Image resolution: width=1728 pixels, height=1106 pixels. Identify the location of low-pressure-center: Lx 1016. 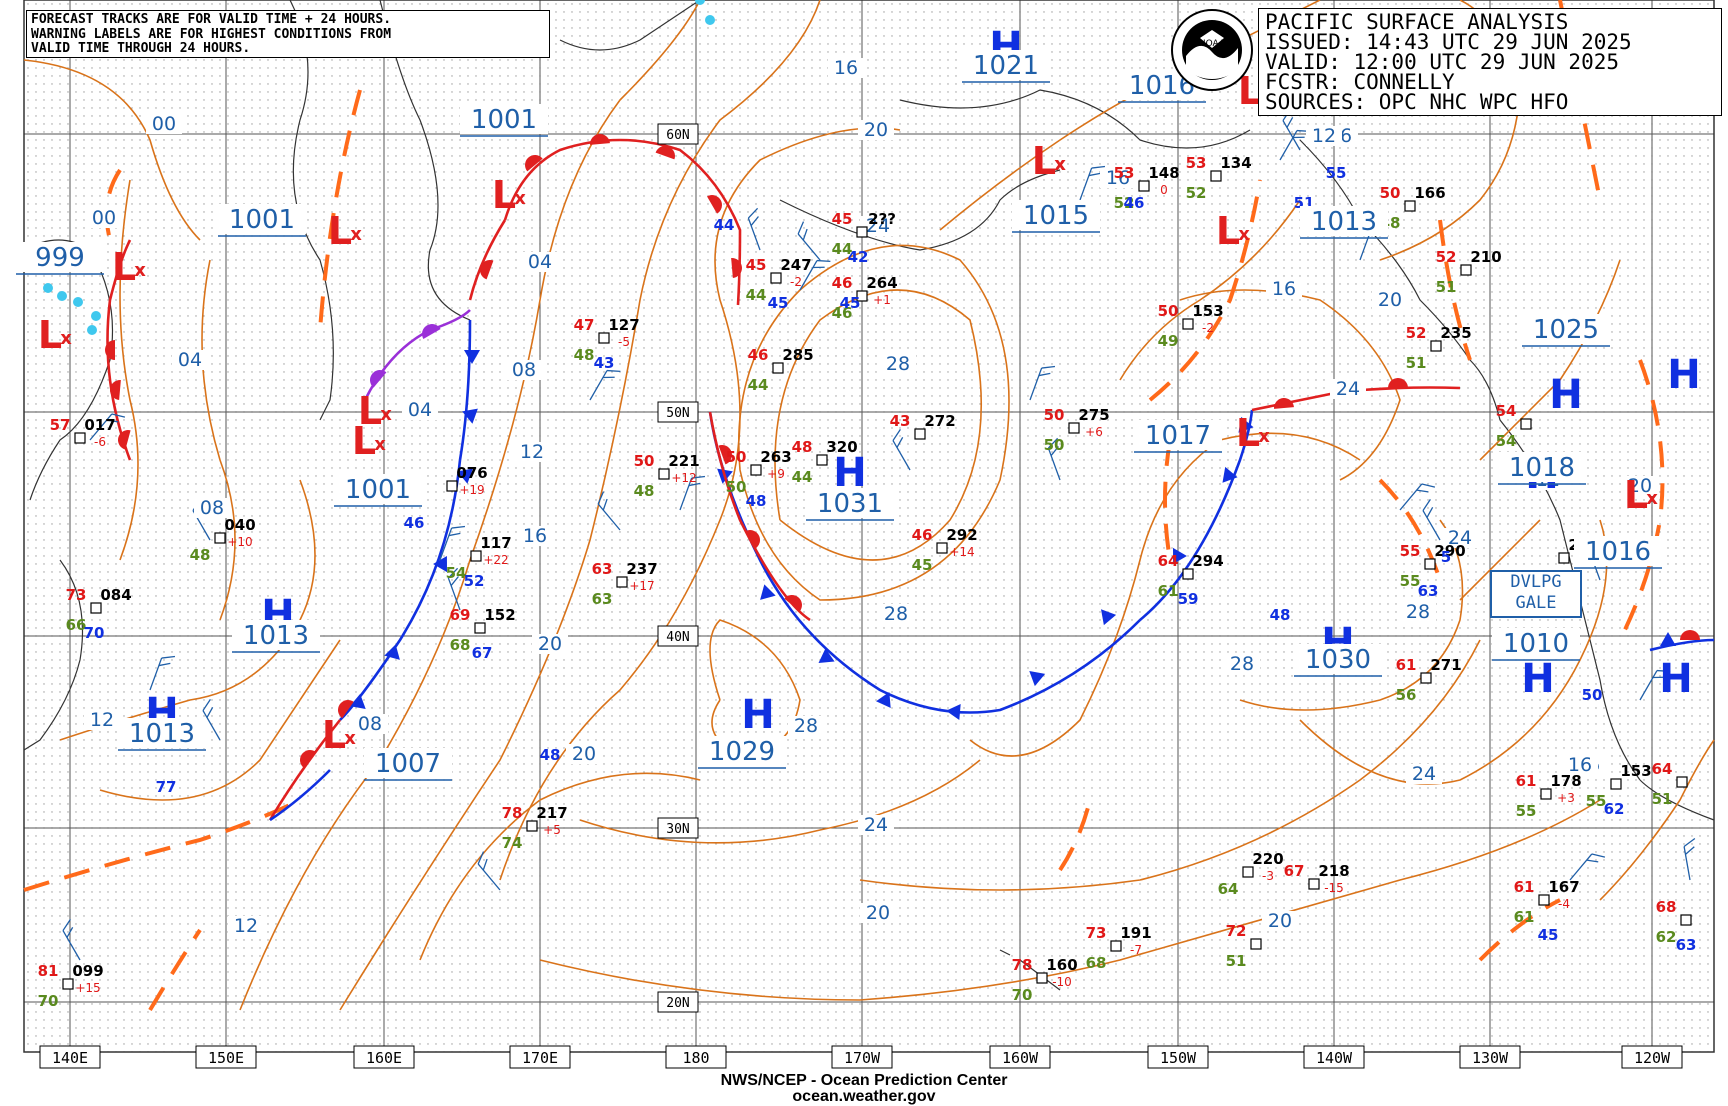
(1618, 521).